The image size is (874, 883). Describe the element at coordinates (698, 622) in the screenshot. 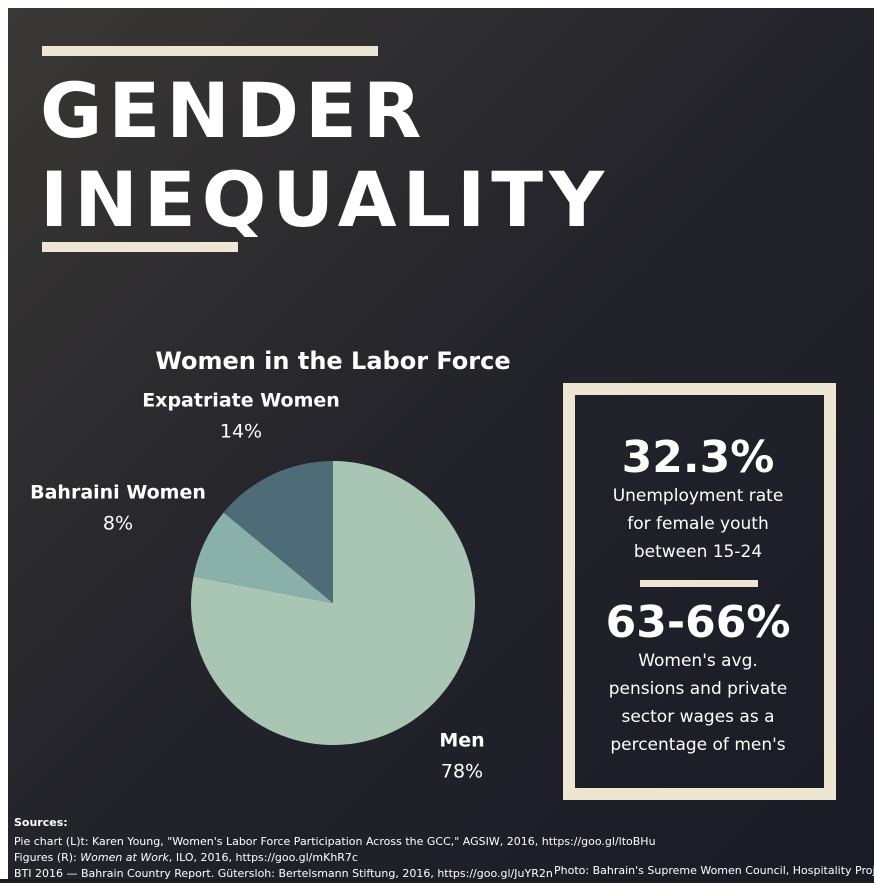

I see `stat-value: 63-66%` at that location.